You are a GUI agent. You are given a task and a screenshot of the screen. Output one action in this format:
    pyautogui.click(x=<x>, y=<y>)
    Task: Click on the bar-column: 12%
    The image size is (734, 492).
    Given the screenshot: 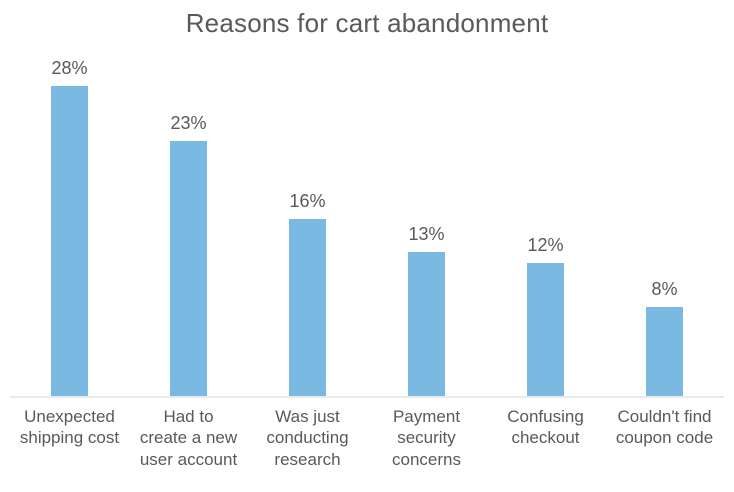 What is the action you would take?
    pyautogui.click(x=545, y=315)
    